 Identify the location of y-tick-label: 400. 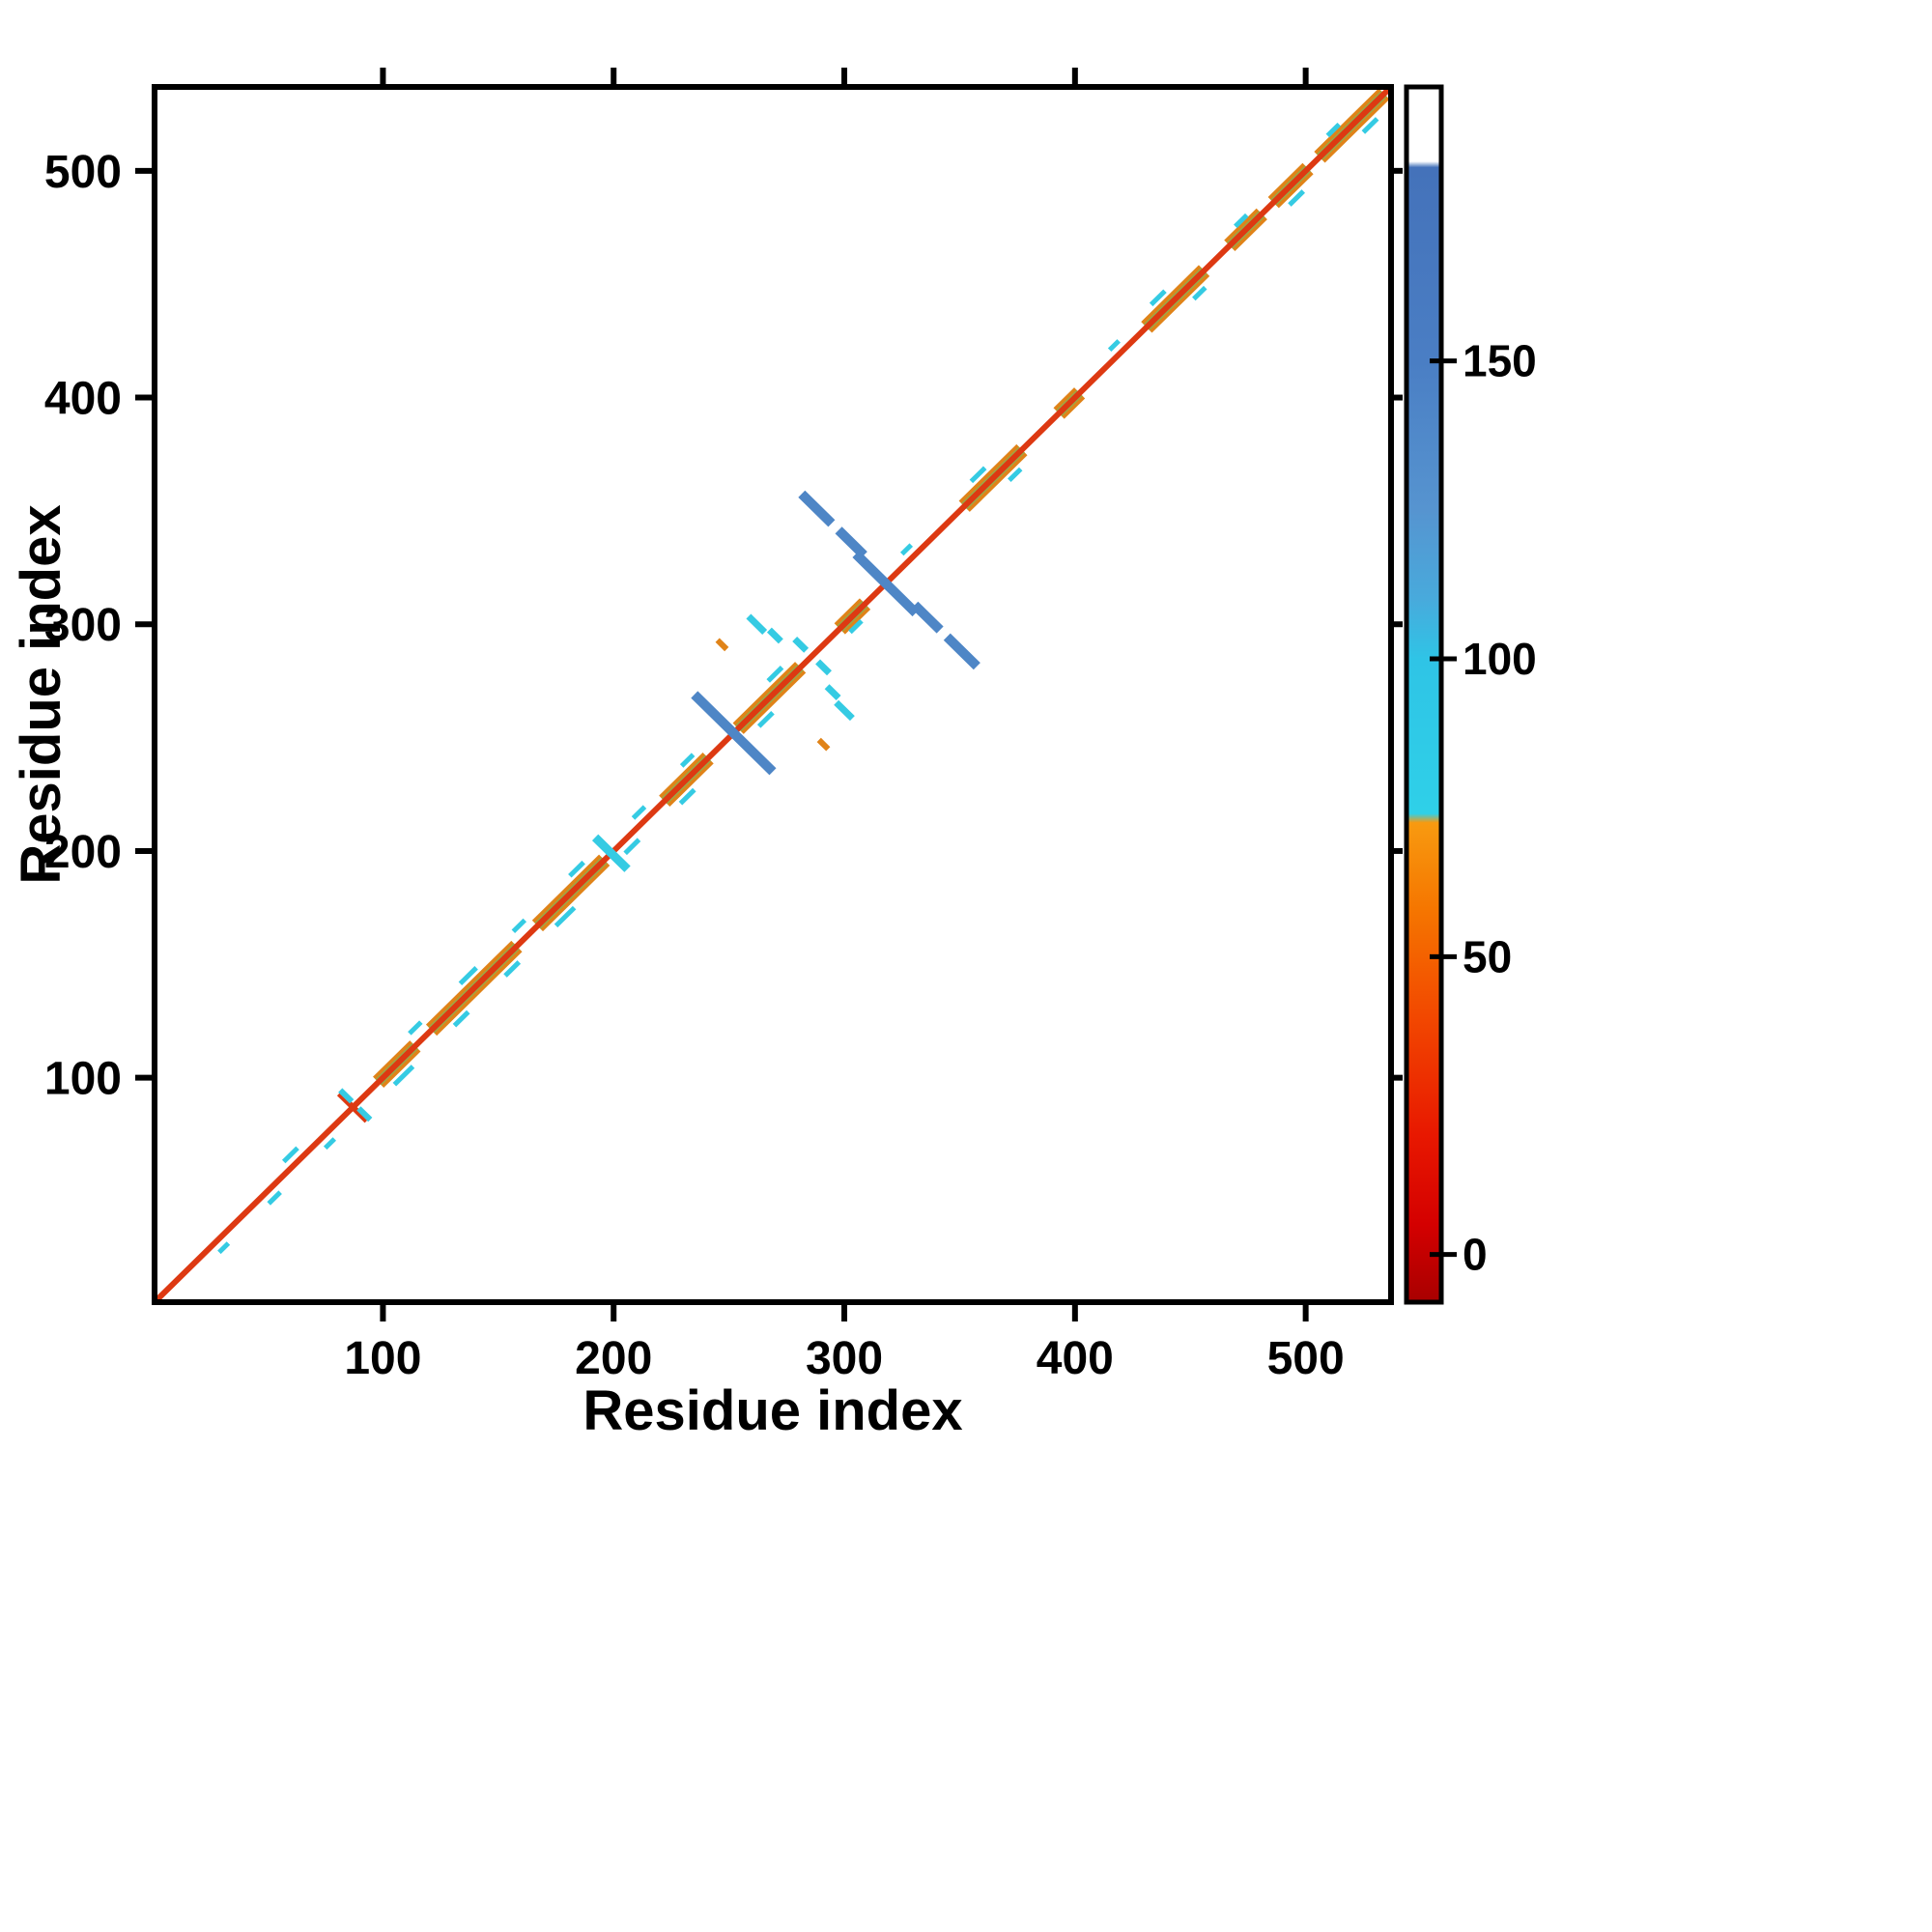
(83, 399).